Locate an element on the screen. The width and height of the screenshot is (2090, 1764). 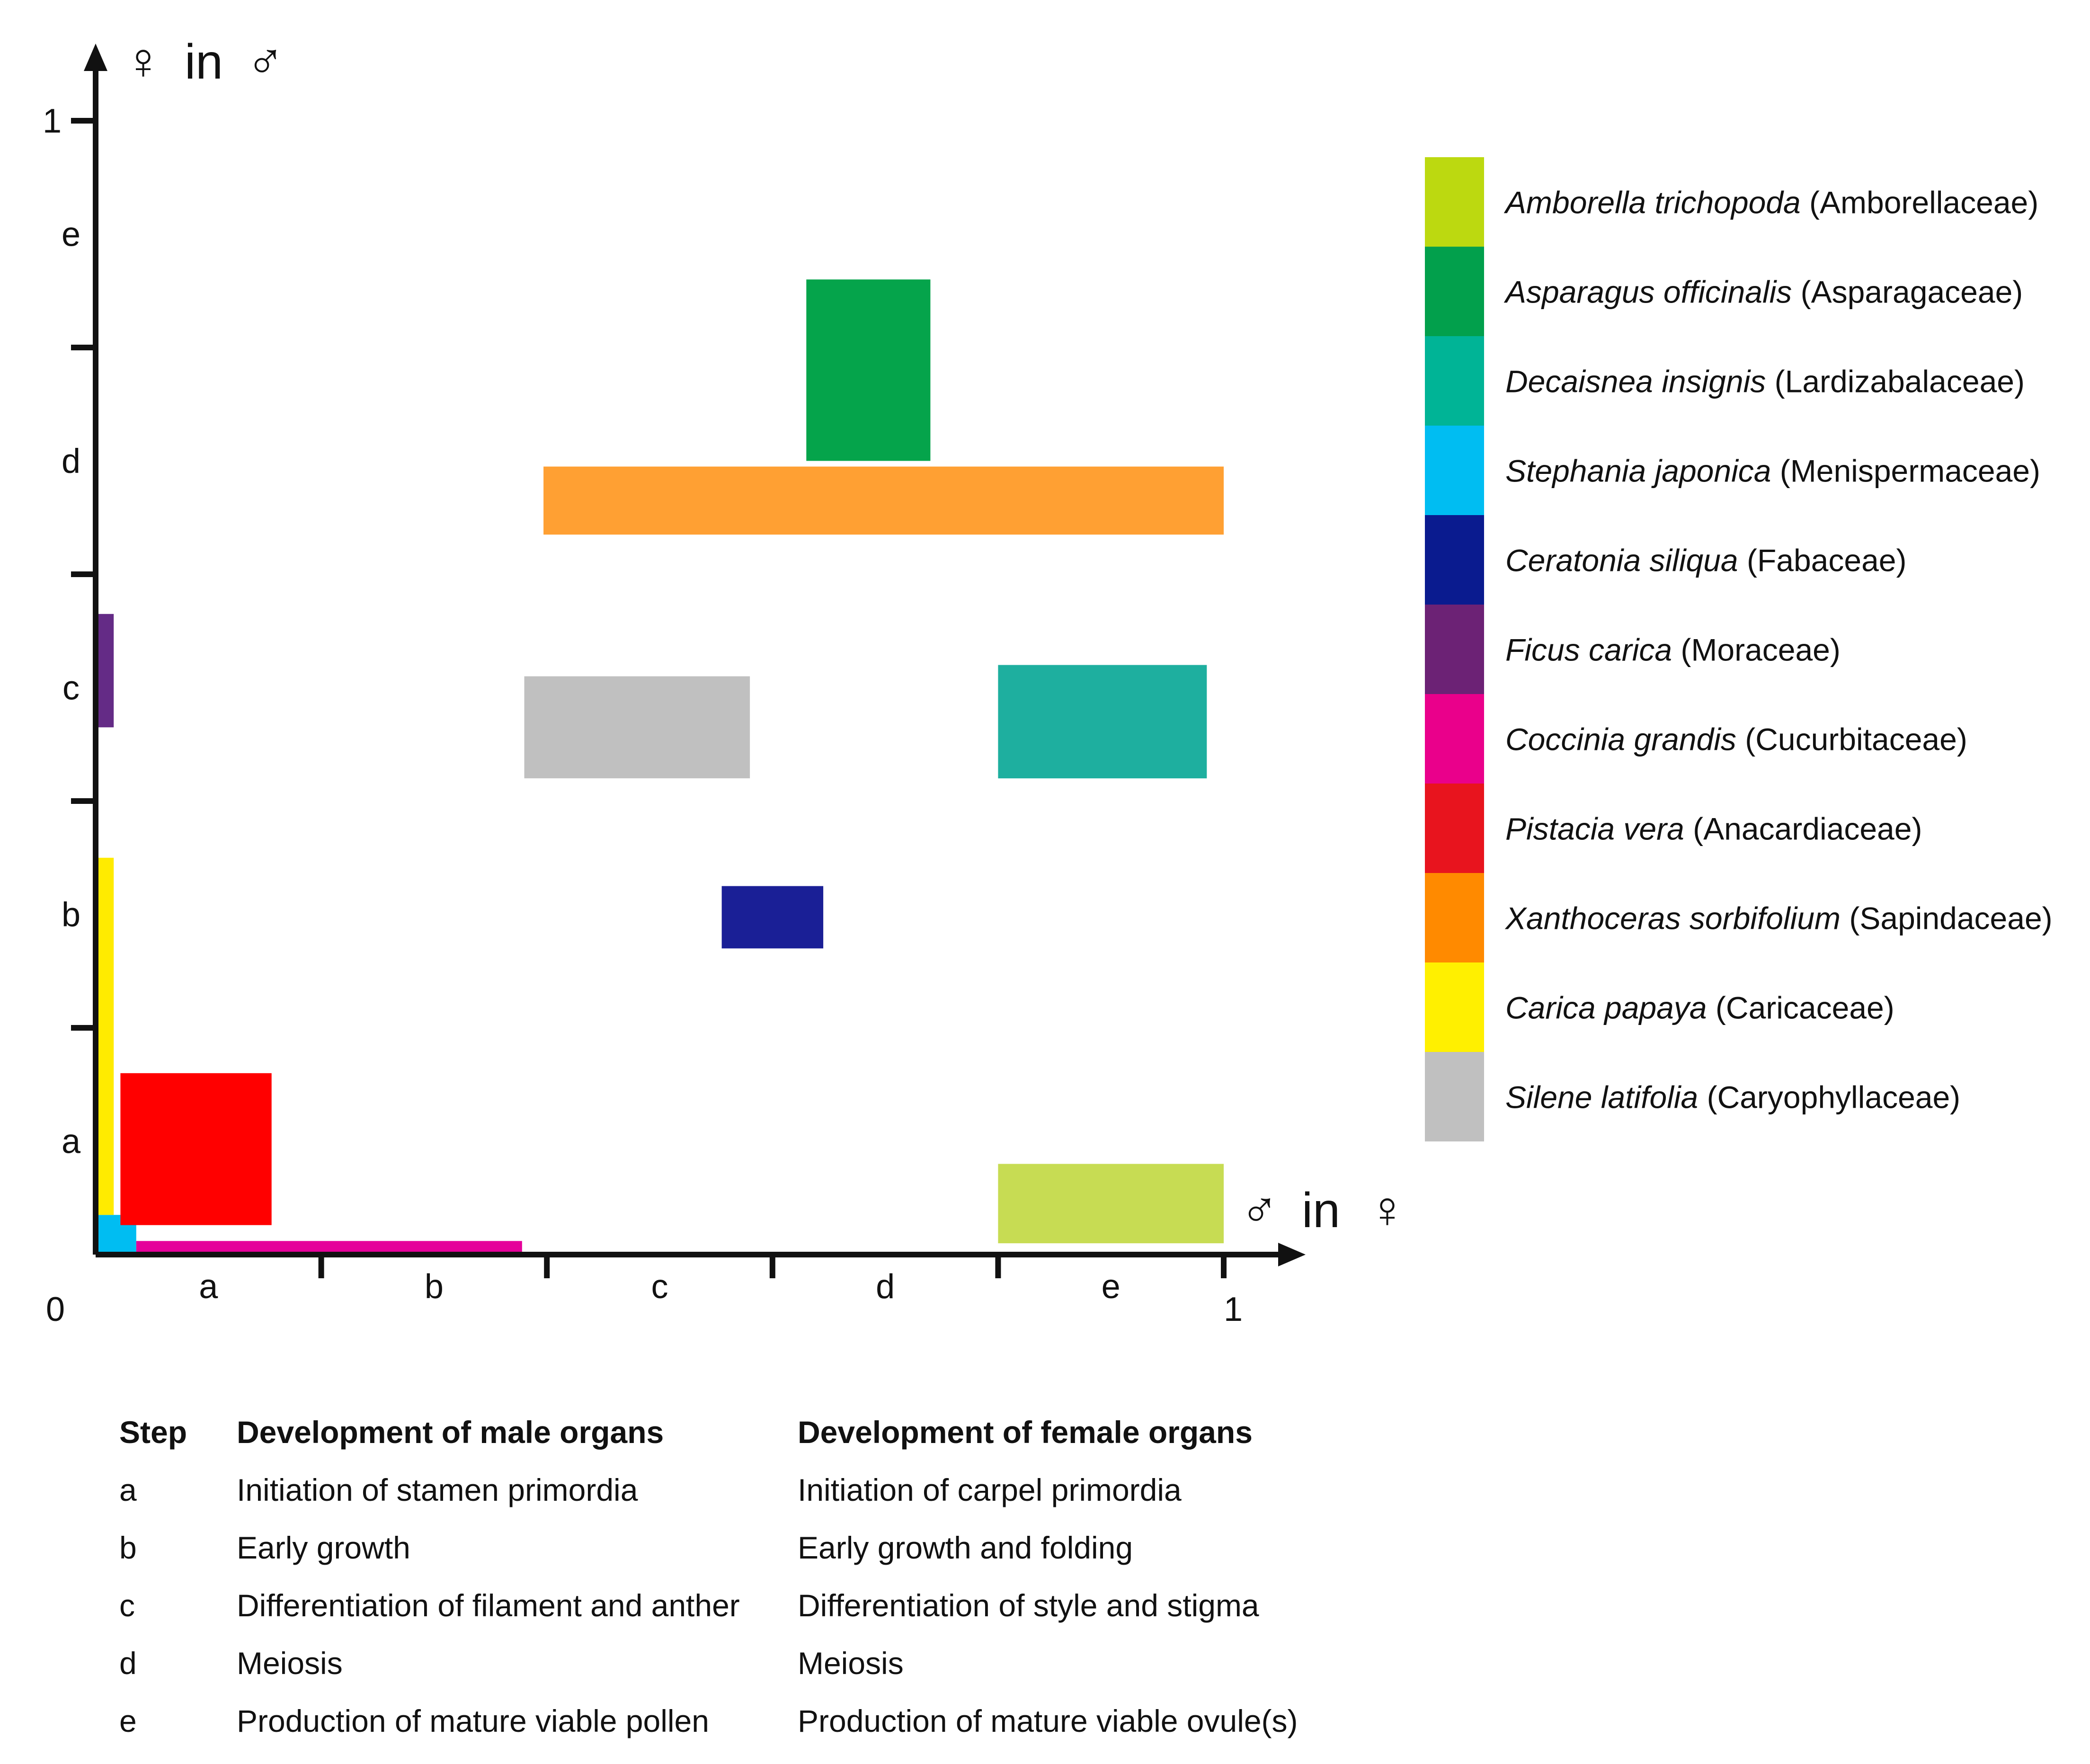
table-cell: b is located at coordinates (128, 1547).